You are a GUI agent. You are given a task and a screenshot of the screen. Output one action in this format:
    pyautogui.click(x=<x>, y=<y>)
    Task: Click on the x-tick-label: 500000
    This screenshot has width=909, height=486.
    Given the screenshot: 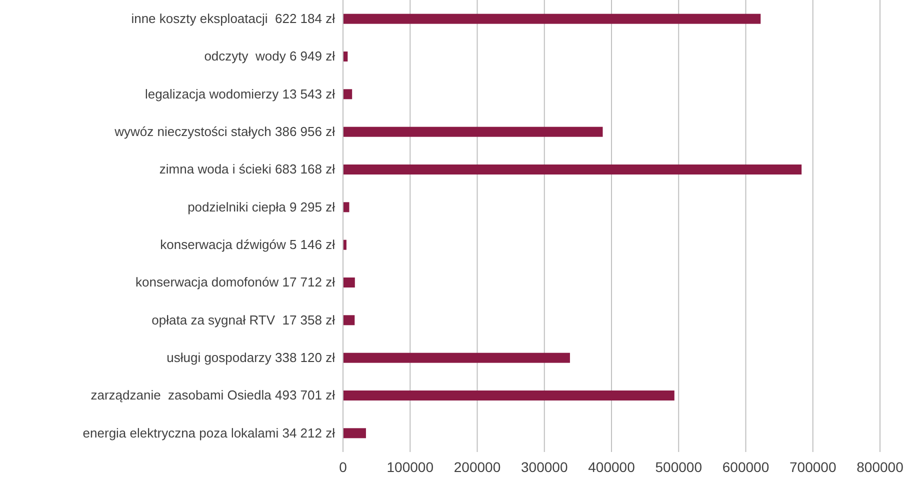 What is the action you would take?
    pyautogui.click(x=678, y=466)
    